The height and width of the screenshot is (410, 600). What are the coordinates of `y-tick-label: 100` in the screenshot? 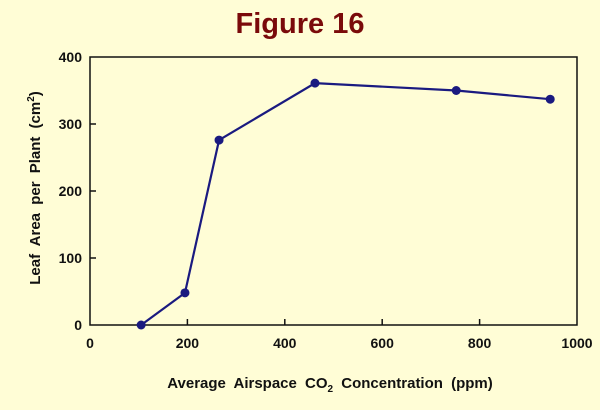 It's located at (71, 258).